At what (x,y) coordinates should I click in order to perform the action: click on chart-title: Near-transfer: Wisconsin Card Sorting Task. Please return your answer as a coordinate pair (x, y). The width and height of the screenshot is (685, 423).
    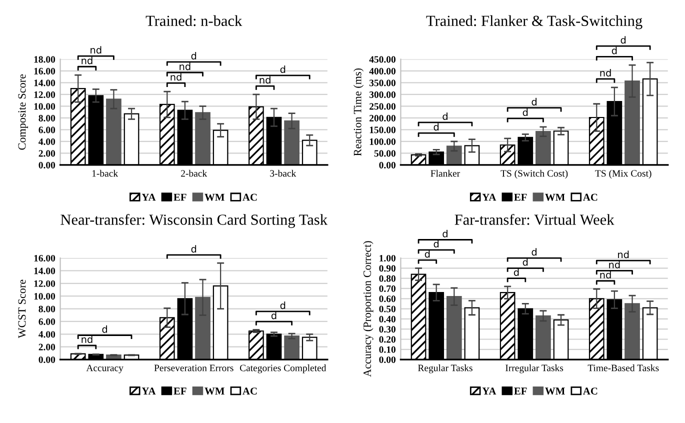
    Looking at the image, I should click on (194, 221).